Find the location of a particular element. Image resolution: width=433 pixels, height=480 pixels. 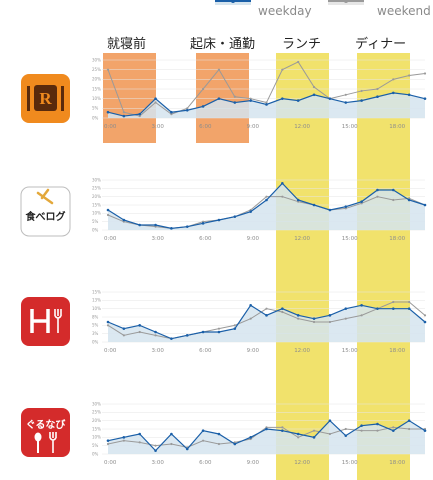

legend-weekday-label: weekday is located at coordinates (285, 11).